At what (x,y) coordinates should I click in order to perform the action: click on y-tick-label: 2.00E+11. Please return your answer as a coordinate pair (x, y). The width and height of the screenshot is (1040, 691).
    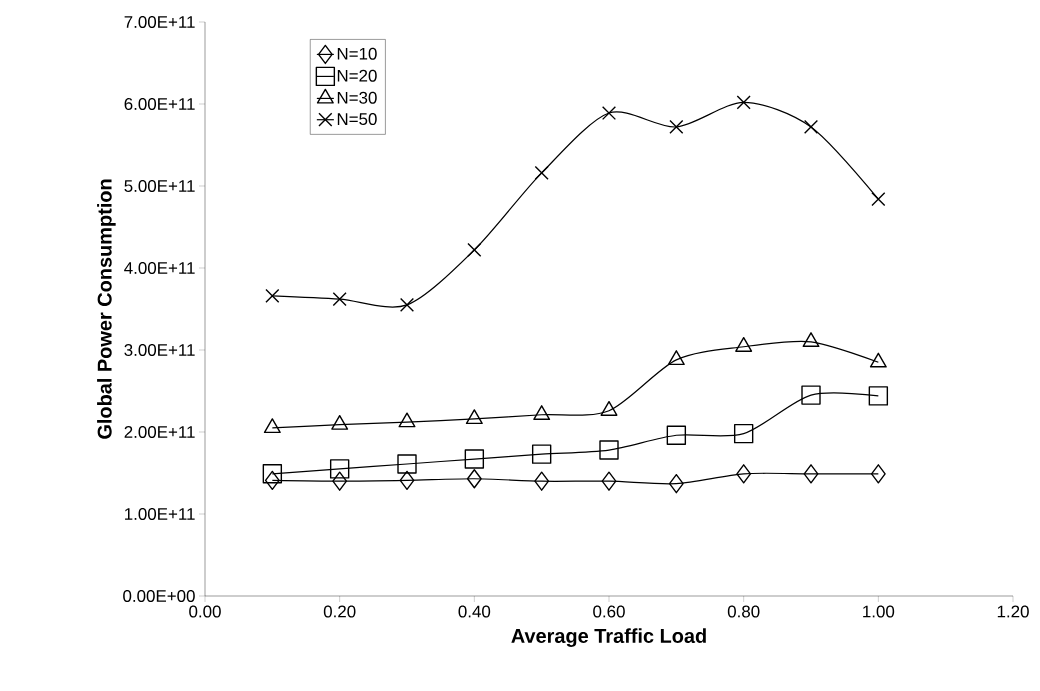
    Looking at the image, I should click on (159, 432).